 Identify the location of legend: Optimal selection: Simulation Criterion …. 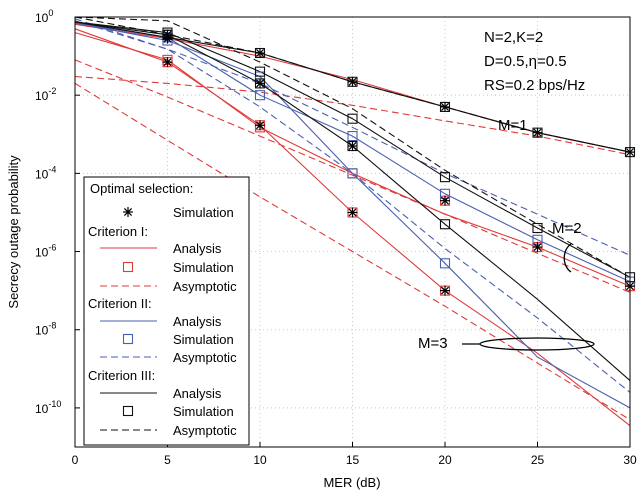
(166, 311).